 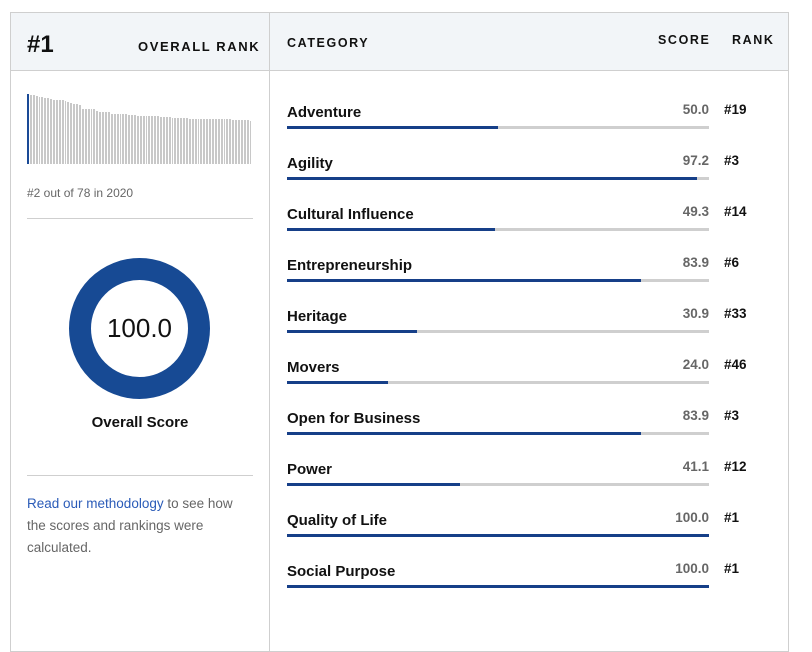 What do you see at coordinates (337, 520) in the screenshot?
I see `category-name: Quality of Life` at bounding box center [337, 520].